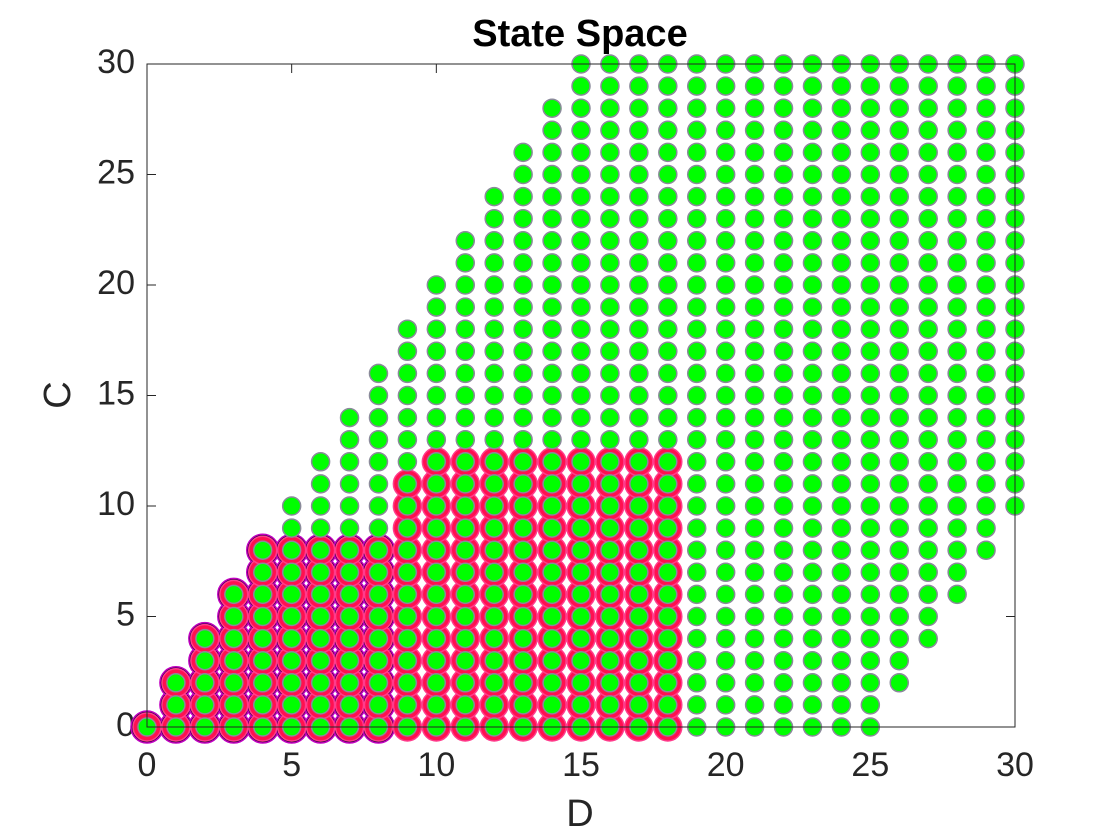 Image resolution: width=1120 pixels, height=840 pixels. I want to click on y-tick-label: 0, so click(125, 725).